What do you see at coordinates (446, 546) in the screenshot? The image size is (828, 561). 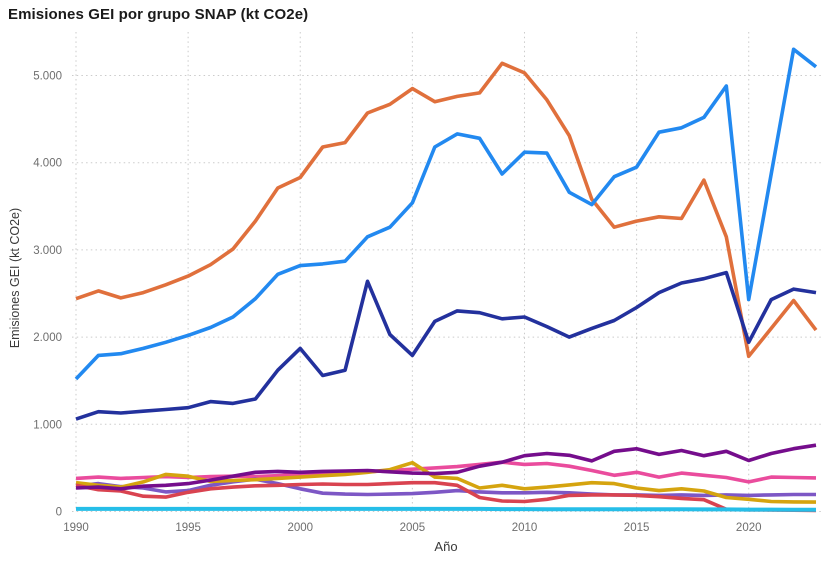 I see `x-axis-title: Año` at bounding box center [446, 546].